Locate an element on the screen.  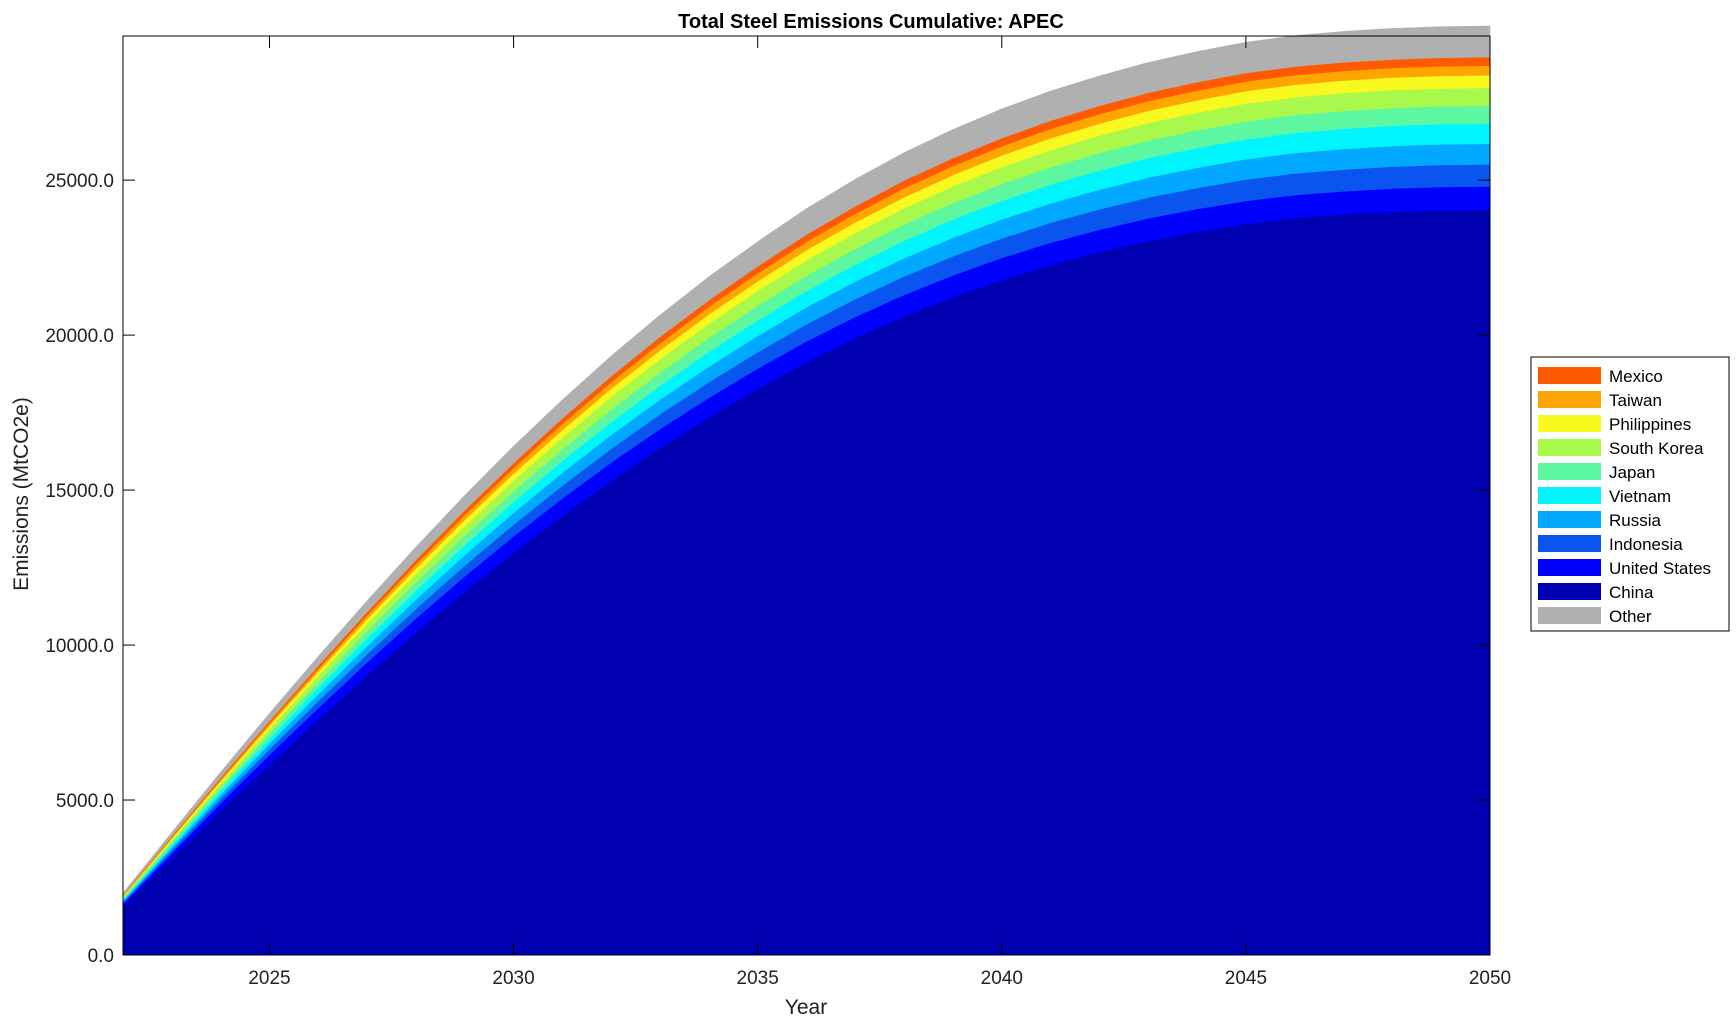
x-tick-label: 2040 is located at coordinates (1002, 978).